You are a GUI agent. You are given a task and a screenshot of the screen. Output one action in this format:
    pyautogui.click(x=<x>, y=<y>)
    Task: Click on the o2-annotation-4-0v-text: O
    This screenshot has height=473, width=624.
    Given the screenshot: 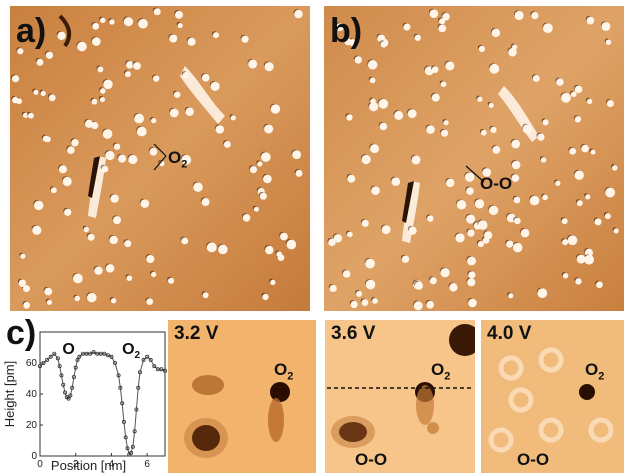 What is the action you would take?
    pyautogui.click(x=592, y=369)
    